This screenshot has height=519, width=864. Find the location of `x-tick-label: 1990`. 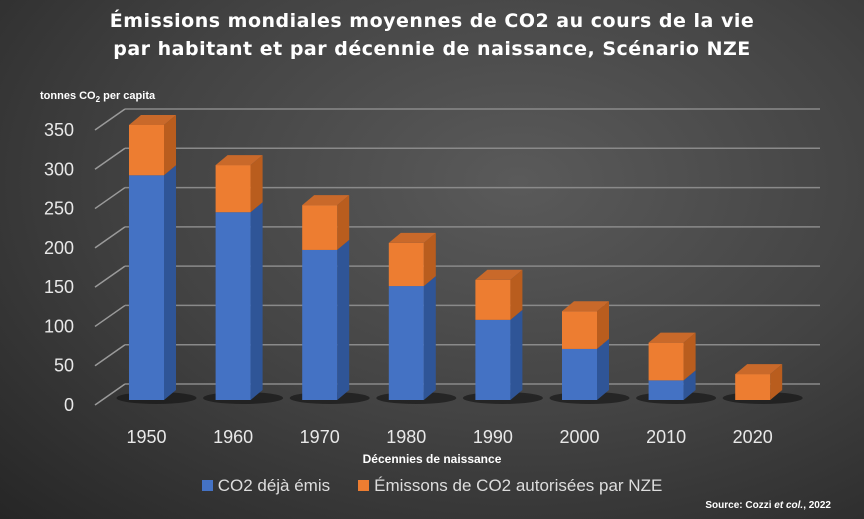

x-tick-label: 1990 is located at coordinates (493, 437).